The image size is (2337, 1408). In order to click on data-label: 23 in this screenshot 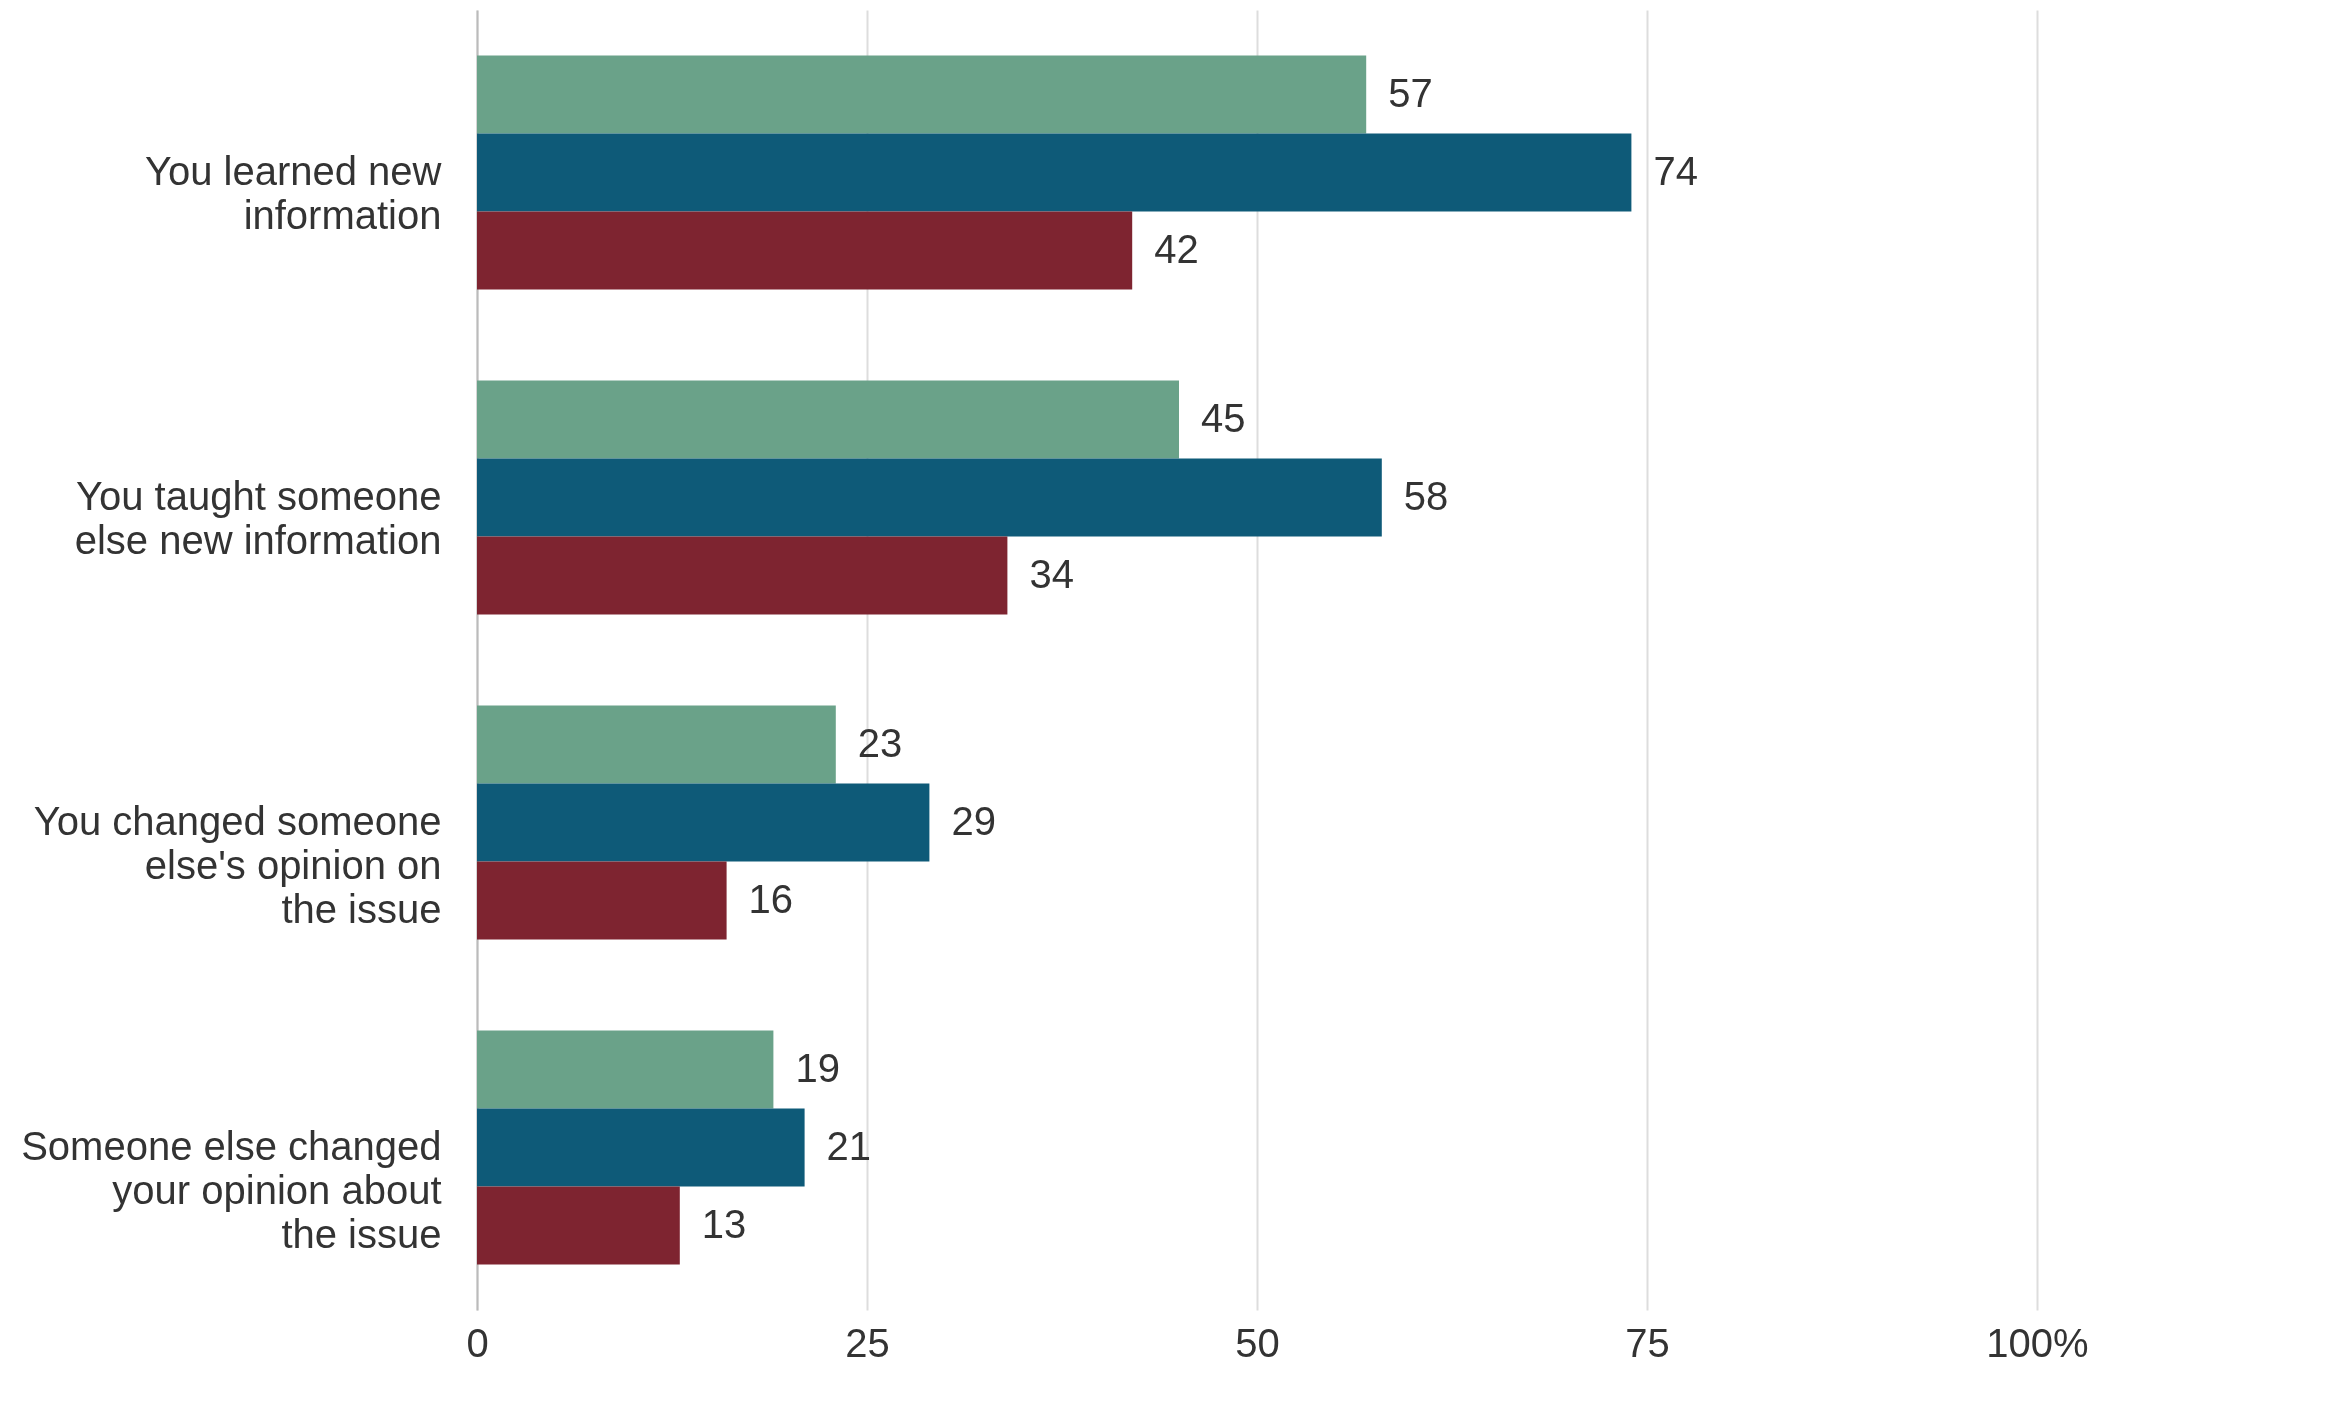, I will do `click(880, 742)`.